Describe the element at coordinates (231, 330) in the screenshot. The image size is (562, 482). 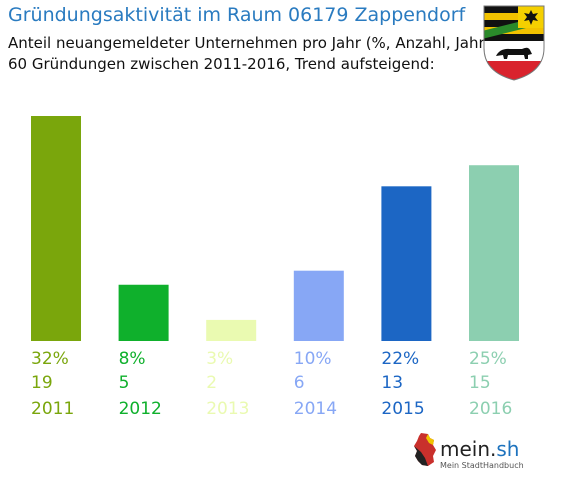
I see `bar-2013` at that location.